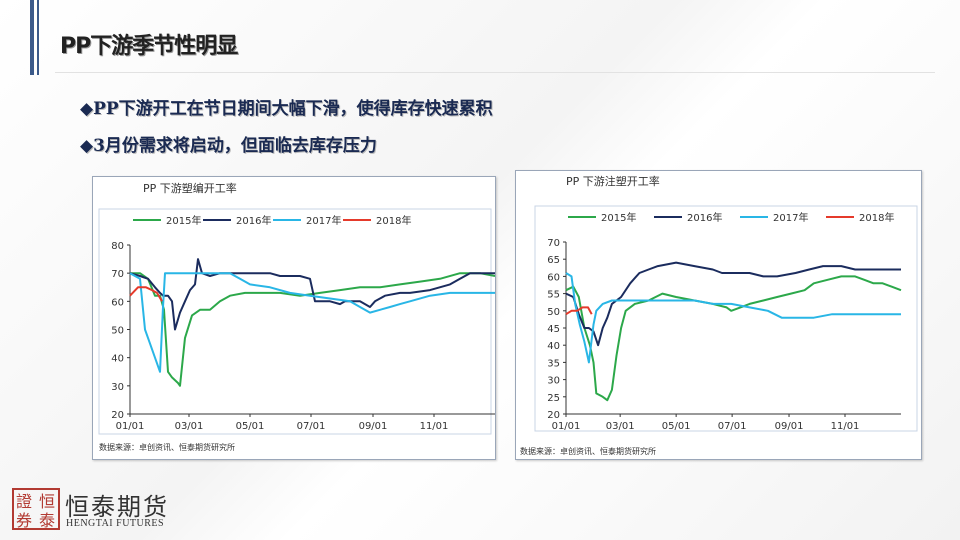 The image size is (960, 540). Describe the element at coordinates (117, 507) in the screenshot. I see `company-name-cn: 恒泰期货` at that location.